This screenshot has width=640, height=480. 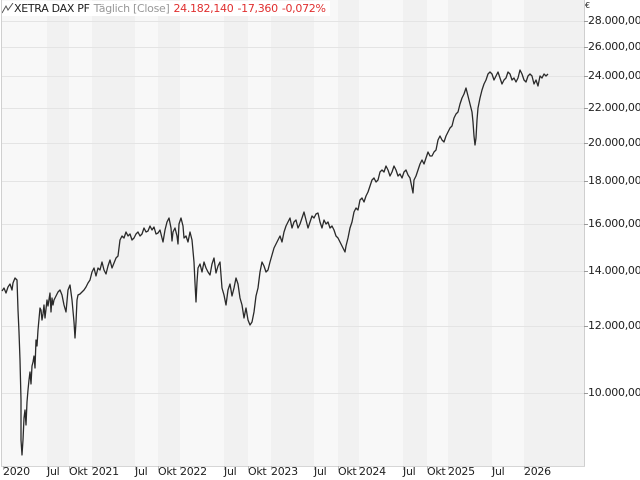 I want to click on x-tick-label: 2023, so click(x=284, y=471).